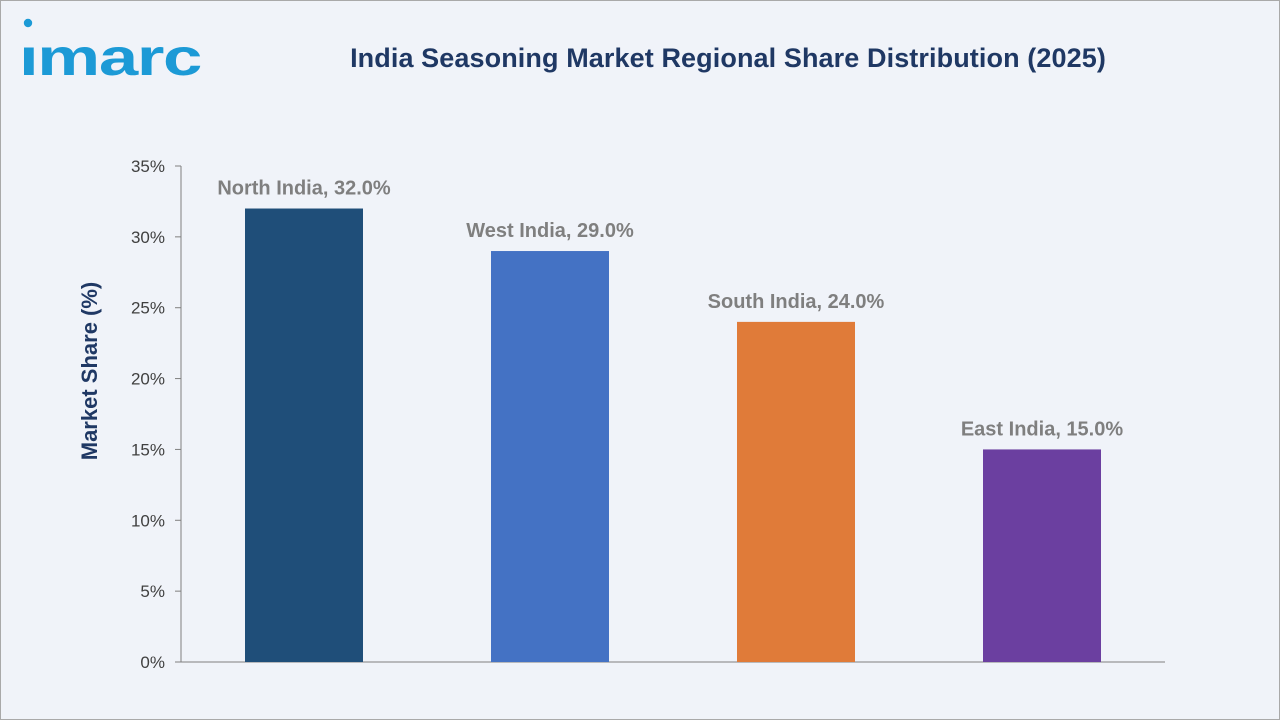 The image size is (1280, 720). I want to click on y-tick-label: 15%, so click(148, 449).